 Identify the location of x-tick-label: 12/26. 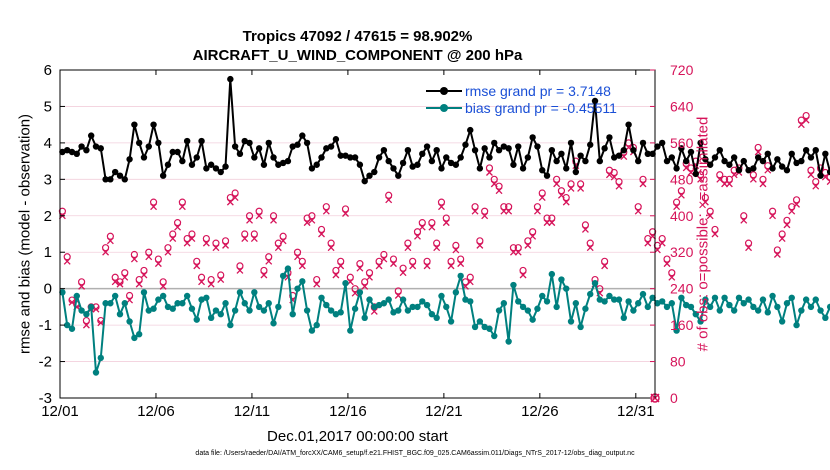
(540, 411).